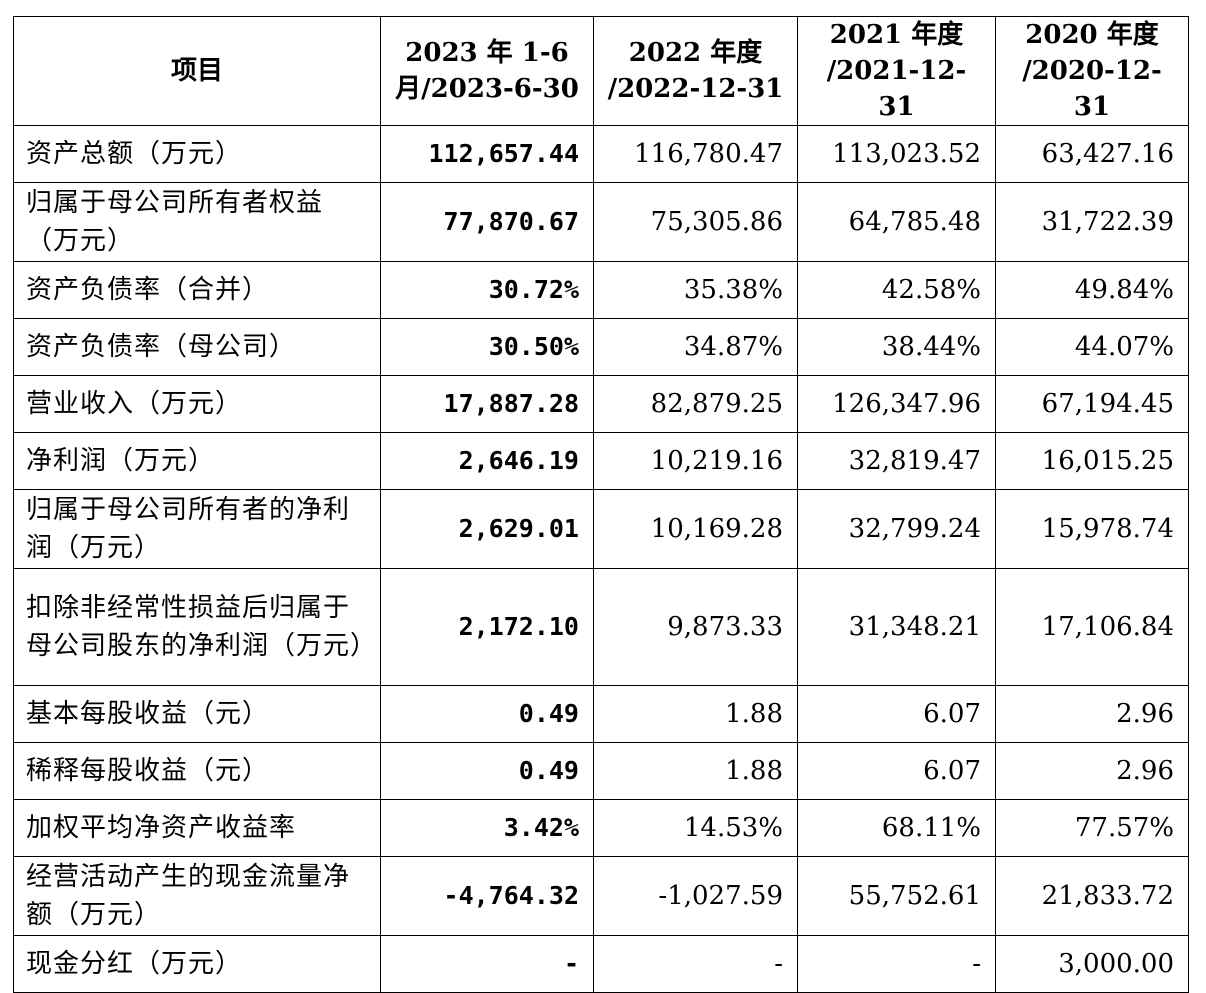 The height and width of the screenshot is (993, 1206). Describe the element at coordinates (1092, 404) in the screenshot. I see `cell-2020: 67,194.45` at that location.